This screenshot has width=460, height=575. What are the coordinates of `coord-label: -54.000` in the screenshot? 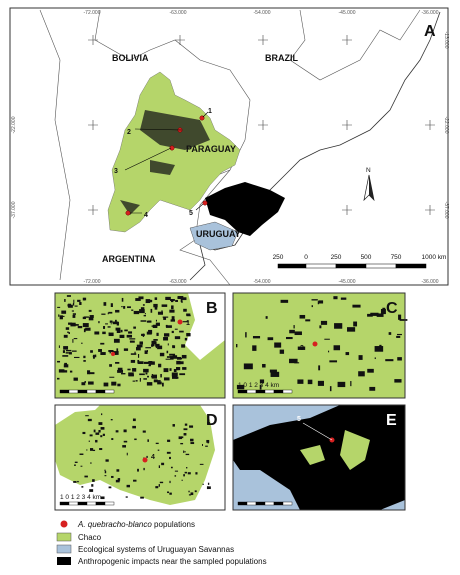 It's located at (262, 282).